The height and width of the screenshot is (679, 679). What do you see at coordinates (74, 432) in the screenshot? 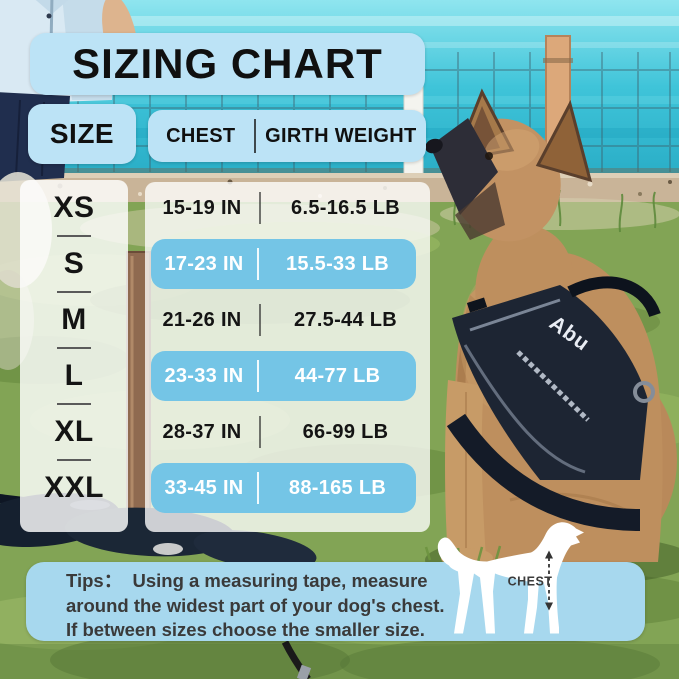
I see `size-label-xl: XL` at bounding box center [74, 432].